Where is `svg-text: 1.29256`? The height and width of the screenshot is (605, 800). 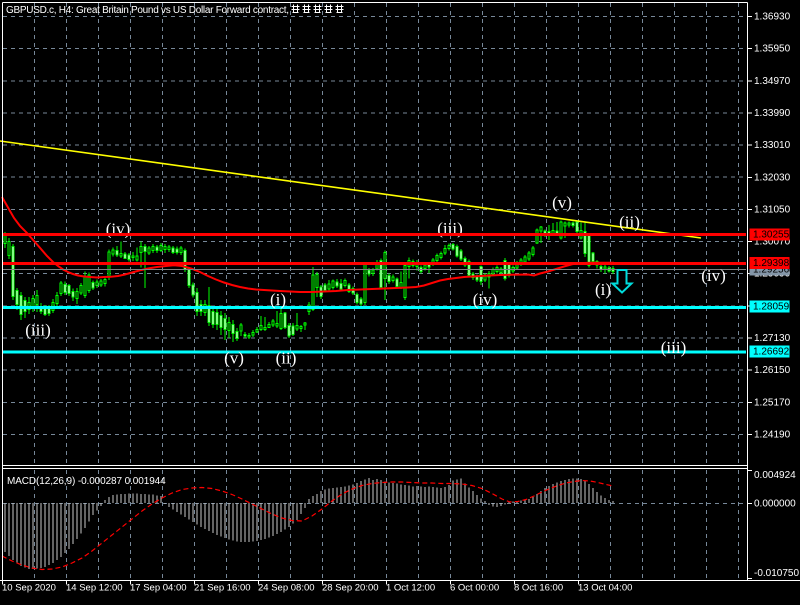 svg-text: 1.29256 is located at coordinates (771, 270).